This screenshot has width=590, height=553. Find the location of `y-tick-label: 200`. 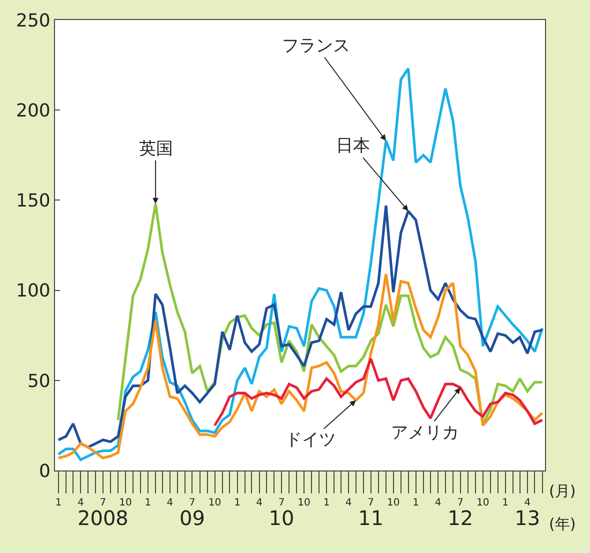

y-tick-label: 200 is located at coordinates (33, 111).